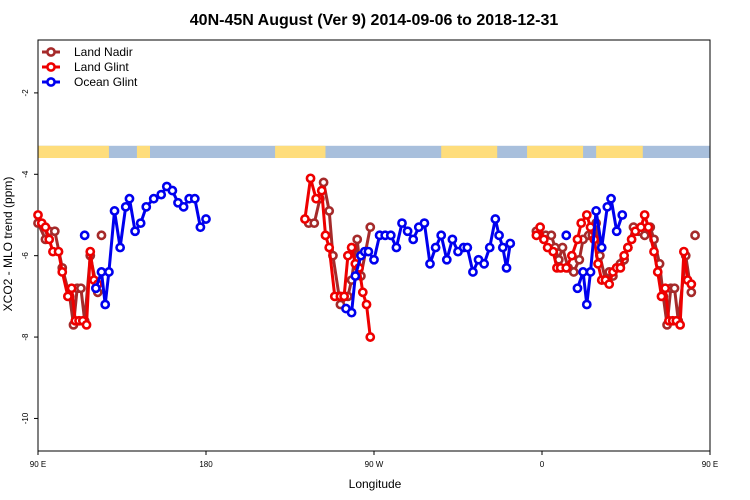 The height and width of the screenshot is (500, 750). I want to click on legend-item: Ocean Glint, so click(90, 82).